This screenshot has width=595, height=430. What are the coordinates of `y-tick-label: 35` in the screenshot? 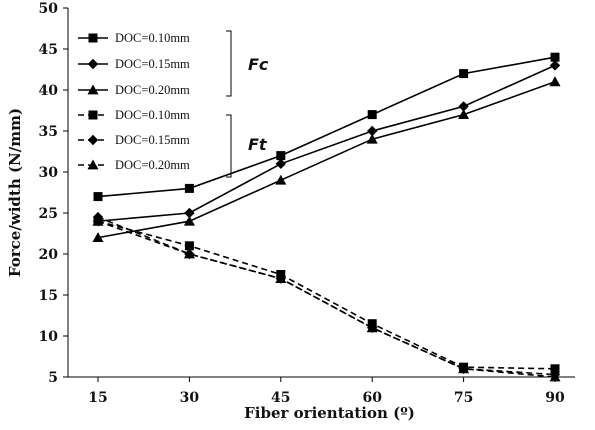 It's located at (48, 132).